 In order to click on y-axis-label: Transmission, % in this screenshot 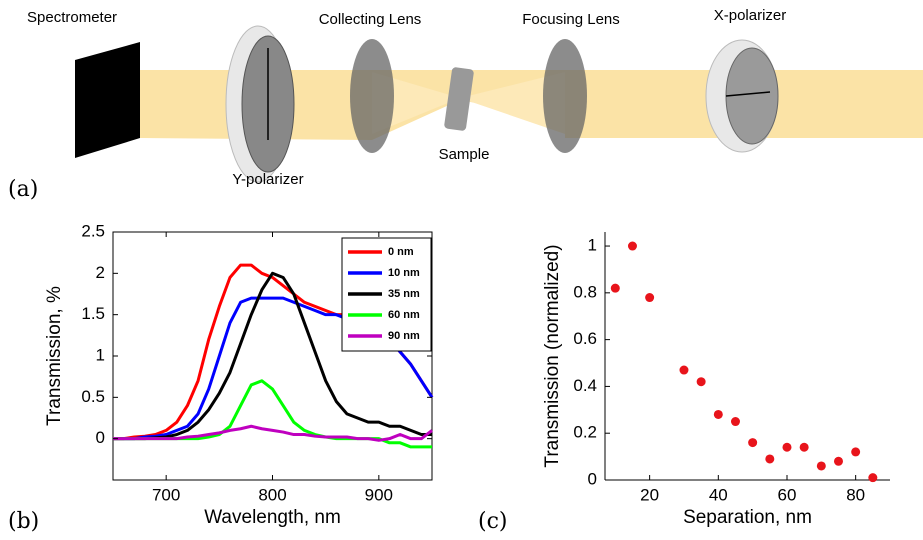, I will do `click(54, 356)`.